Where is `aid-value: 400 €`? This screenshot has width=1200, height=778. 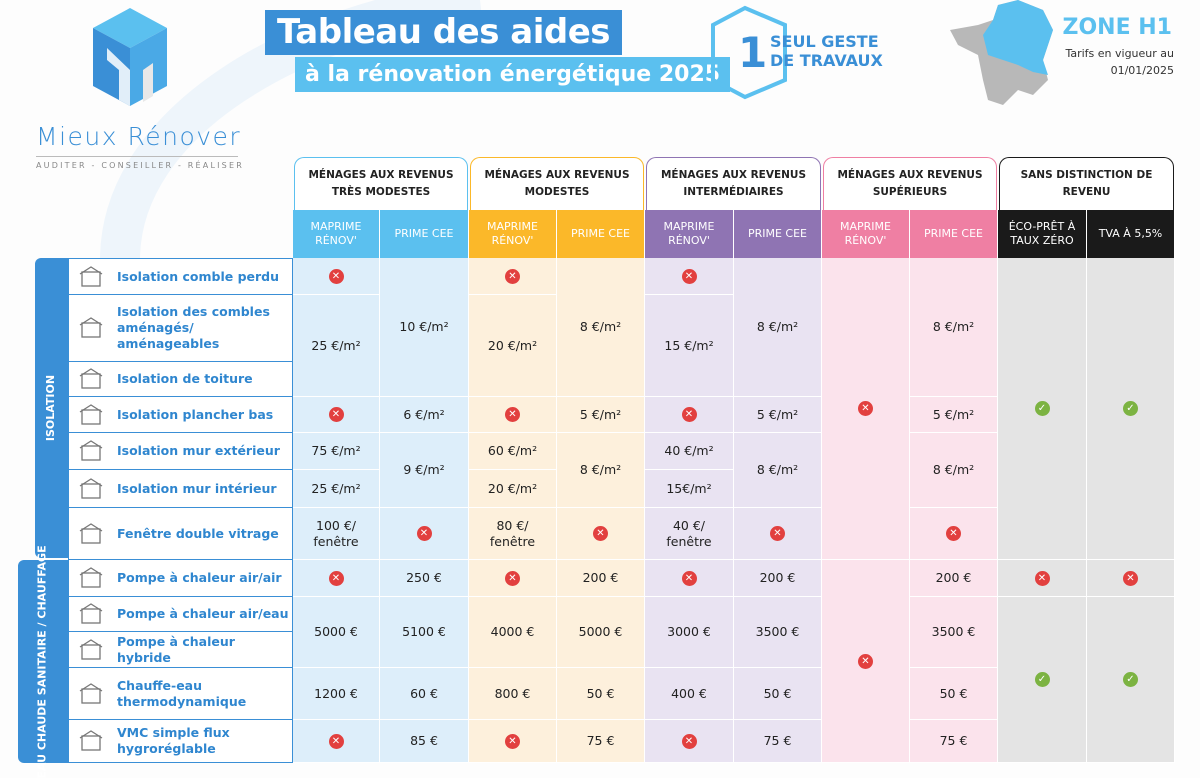 aid-value: 400 € is located at coordinates (689, 693).